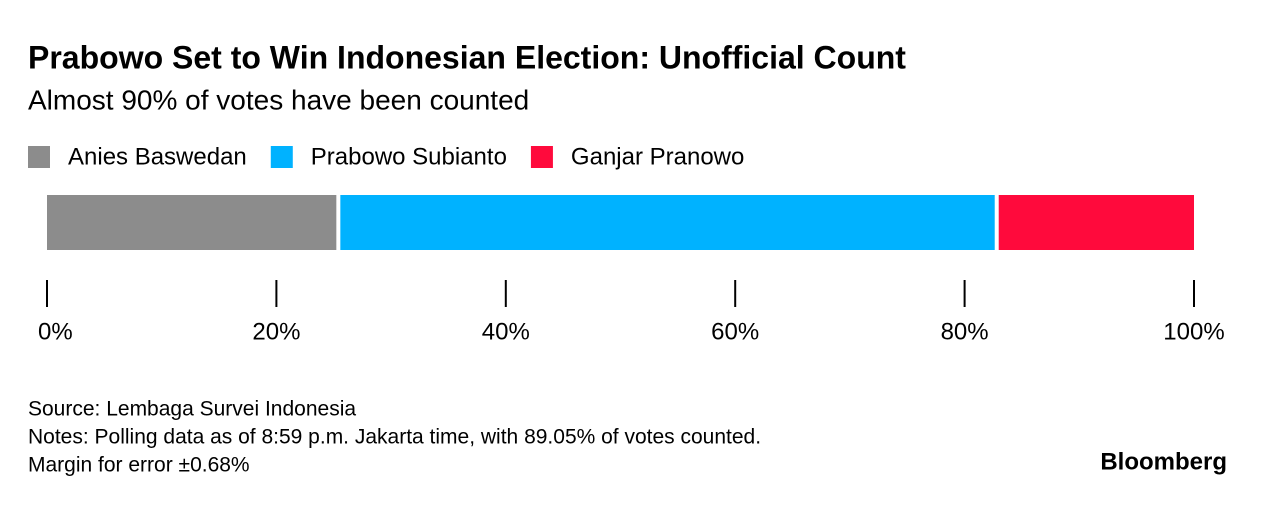  What do you see at coordinates (157, 156) in the screenshot?
I see `legend-label: Anies Baswedan` at bounding box center [157, 156].